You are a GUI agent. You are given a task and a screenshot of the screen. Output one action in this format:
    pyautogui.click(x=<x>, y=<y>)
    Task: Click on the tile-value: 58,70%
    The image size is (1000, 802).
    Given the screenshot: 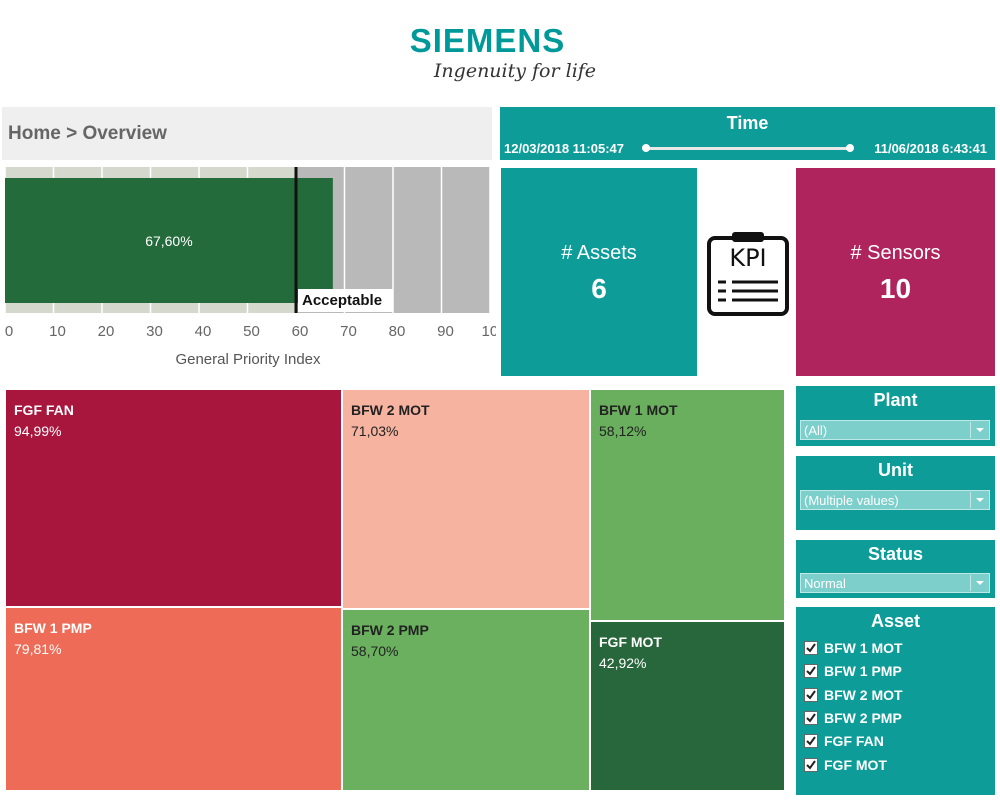 What is the action you would take?
    pyautogui.click(x=375, y=651)
    